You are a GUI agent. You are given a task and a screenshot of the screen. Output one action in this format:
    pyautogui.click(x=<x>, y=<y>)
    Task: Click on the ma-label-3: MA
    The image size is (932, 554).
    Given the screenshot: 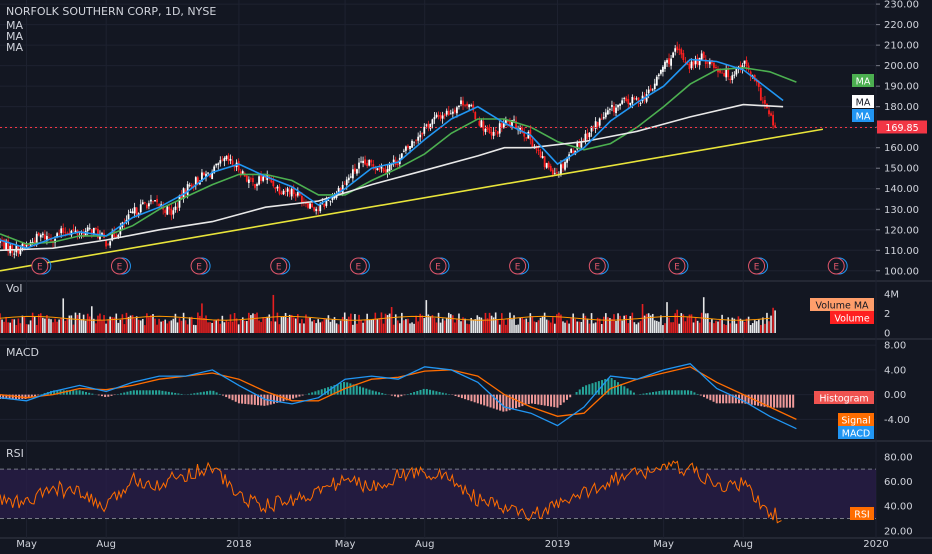 What is the action you would take?
    pyautogui.click(x=14, y=47)
    